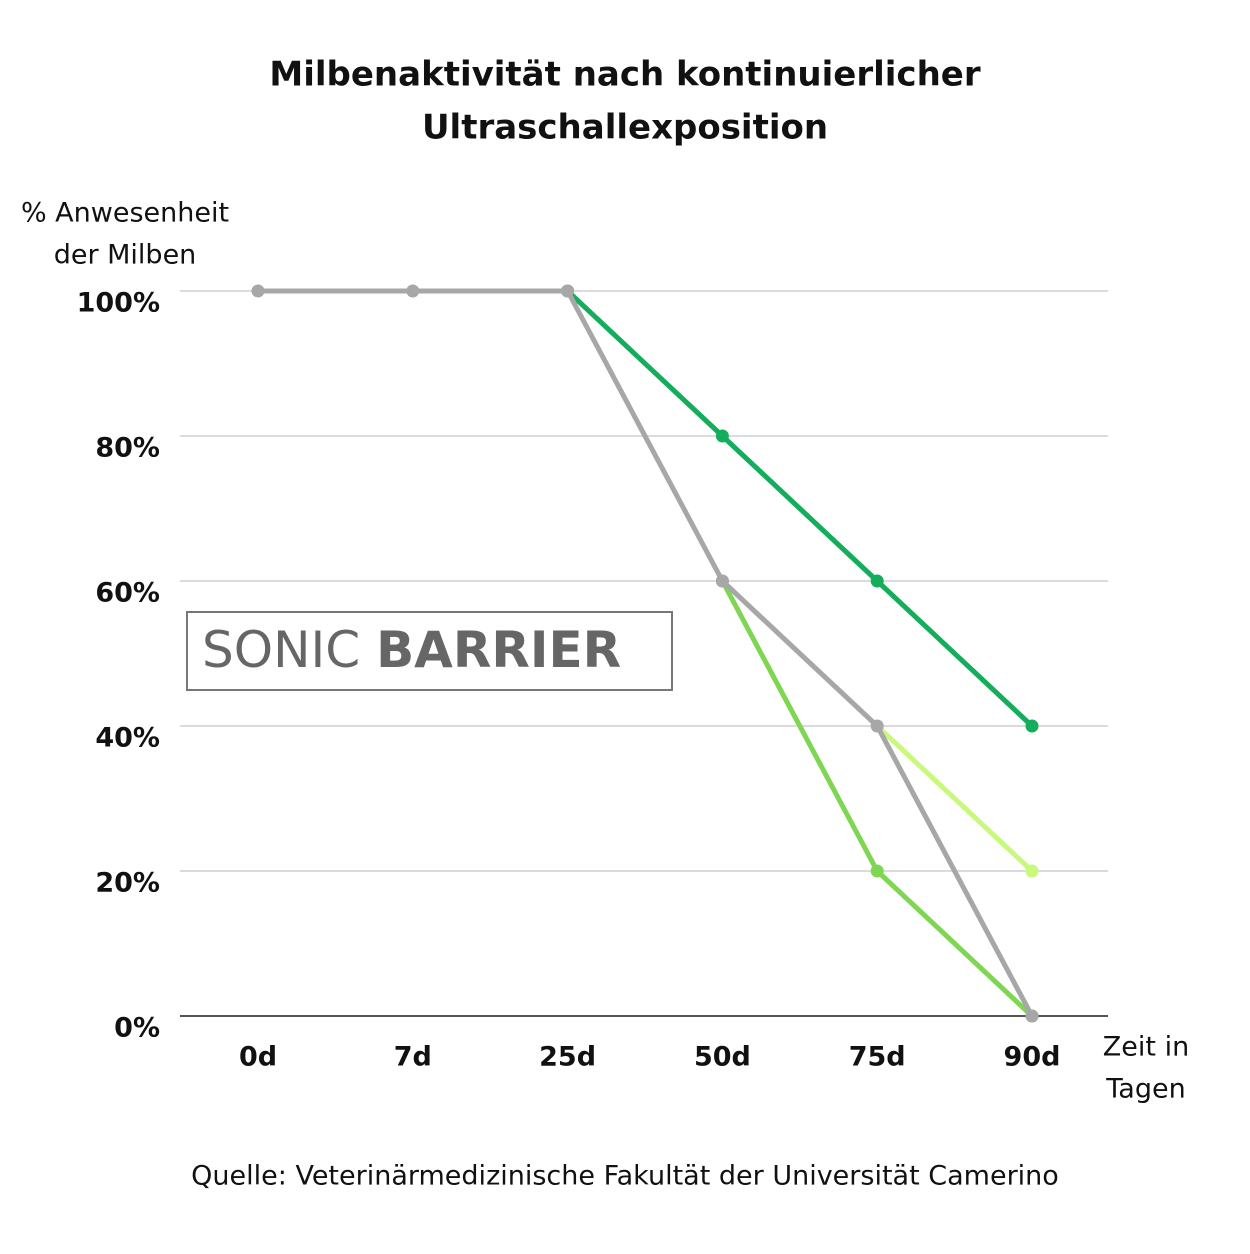 Image resolution: width=1250 pixels, height=1254 pixels. Describe the element at coordinates (118, 303) in the screenshot. I see `y-tick-label: 100%` at that location.